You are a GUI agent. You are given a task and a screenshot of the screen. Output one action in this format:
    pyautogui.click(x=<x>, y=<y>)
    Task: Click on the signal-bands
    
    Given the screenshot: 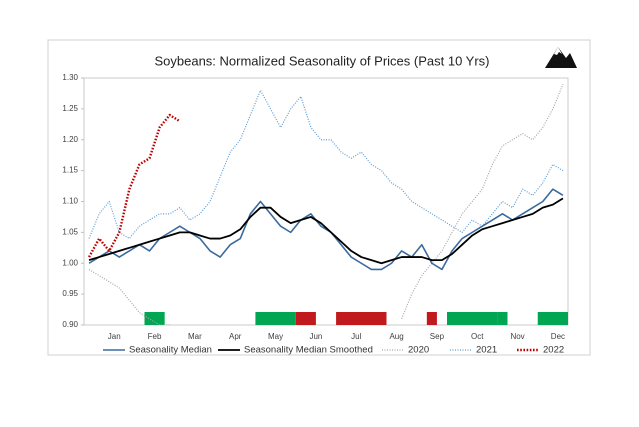 What is the action you would take?
    pyautogui.click(x=356, y=318)
    